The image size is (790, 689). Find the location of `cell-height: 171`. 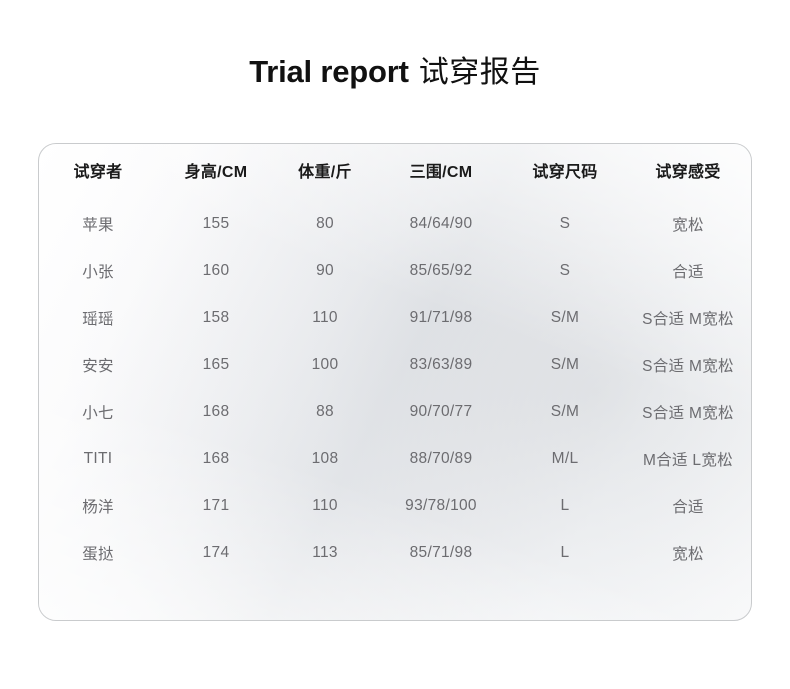

cell-height: 171 is located at coordinates (216, 505).